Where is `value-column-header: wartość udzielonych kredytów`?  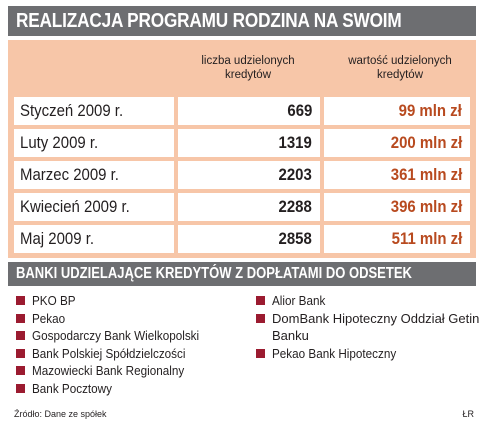
value-column-header: wartość udzielonych kredytów is located at coordinates (400, 68).